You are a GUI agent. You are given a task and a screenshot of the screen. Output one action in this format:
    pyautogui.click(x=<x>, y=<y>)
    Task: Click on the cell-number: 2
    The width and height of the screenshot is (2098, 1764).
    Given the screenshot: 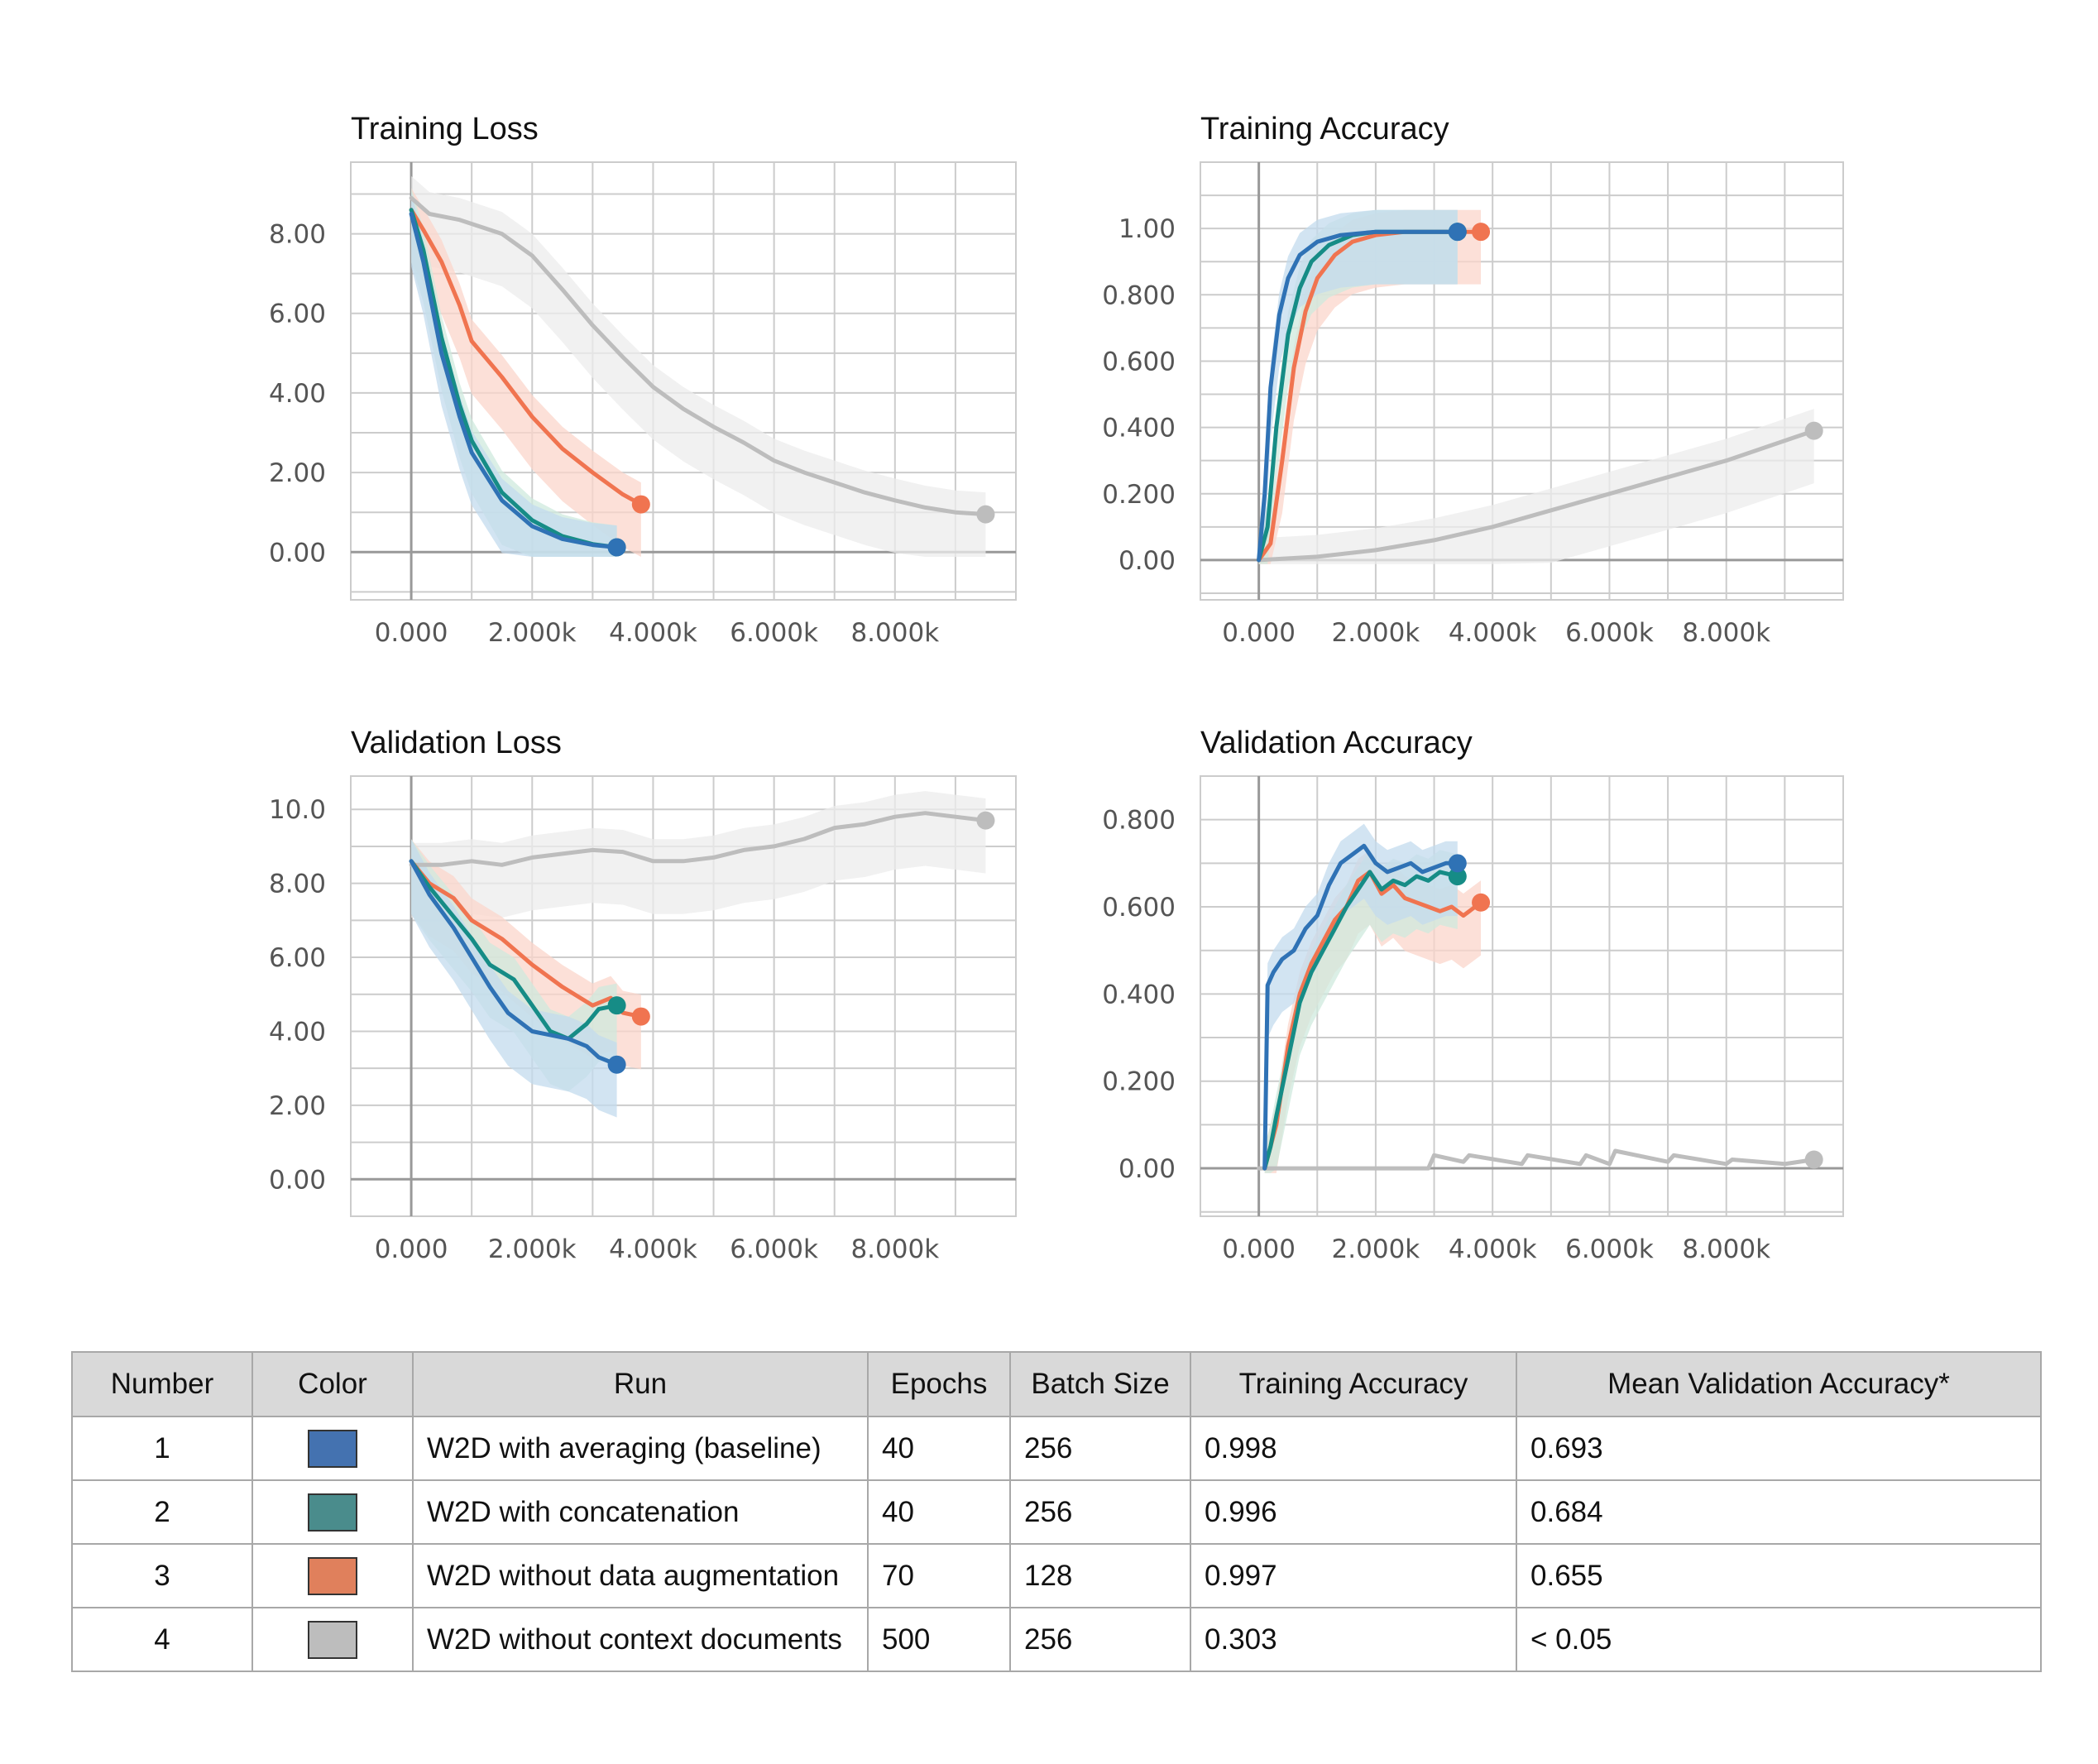 What is the action you would take?
    pyautogui.click(x=162, y=1512)
    